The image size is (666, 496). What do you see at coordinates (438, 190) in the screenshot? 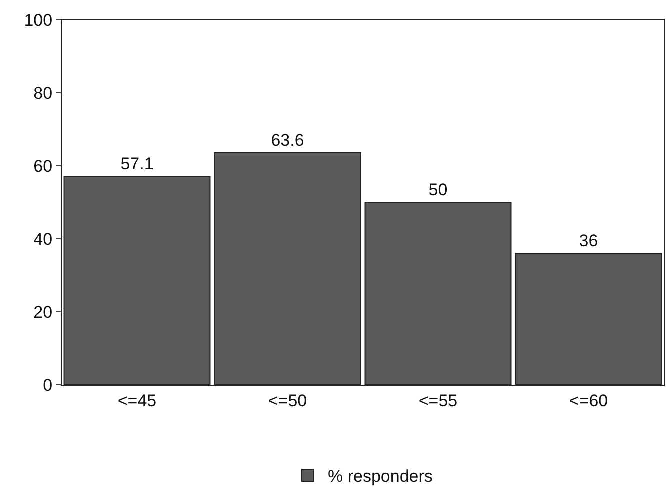
I see `data-label: 50` at bounding box center [438, 190].